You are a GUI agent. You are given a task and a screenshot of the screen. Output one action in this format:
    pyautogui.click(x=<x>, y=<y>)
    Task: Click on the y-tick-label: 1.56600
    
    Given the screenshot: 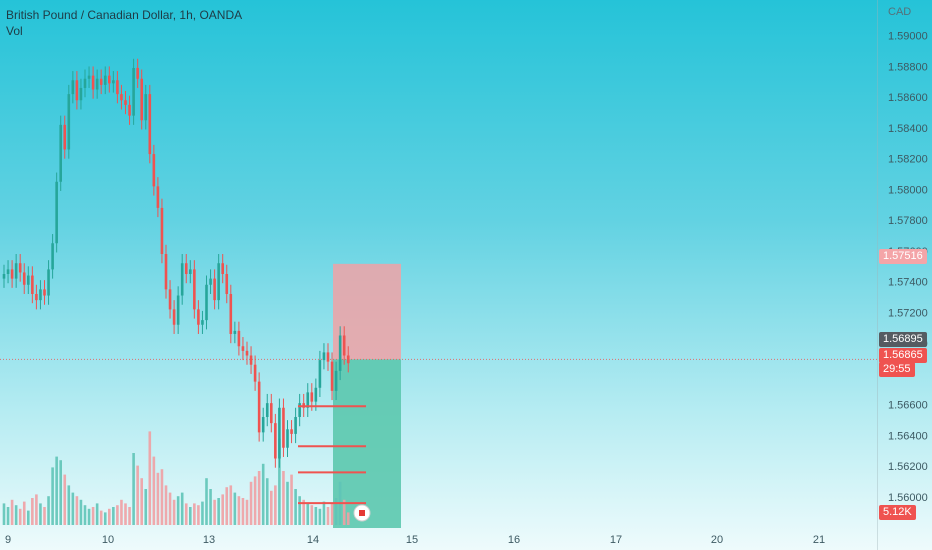 What is the action you would take?
    pyautogui.click(x=908, y=406)
    